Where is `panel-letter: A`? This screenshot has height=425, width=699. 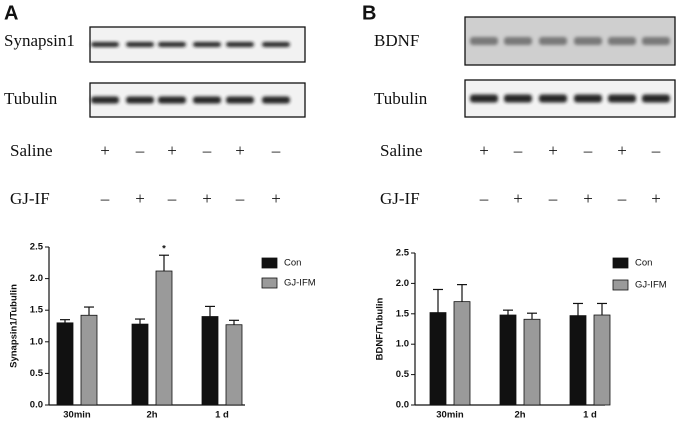
panel-letter: A is located at coordinates (11, 13).